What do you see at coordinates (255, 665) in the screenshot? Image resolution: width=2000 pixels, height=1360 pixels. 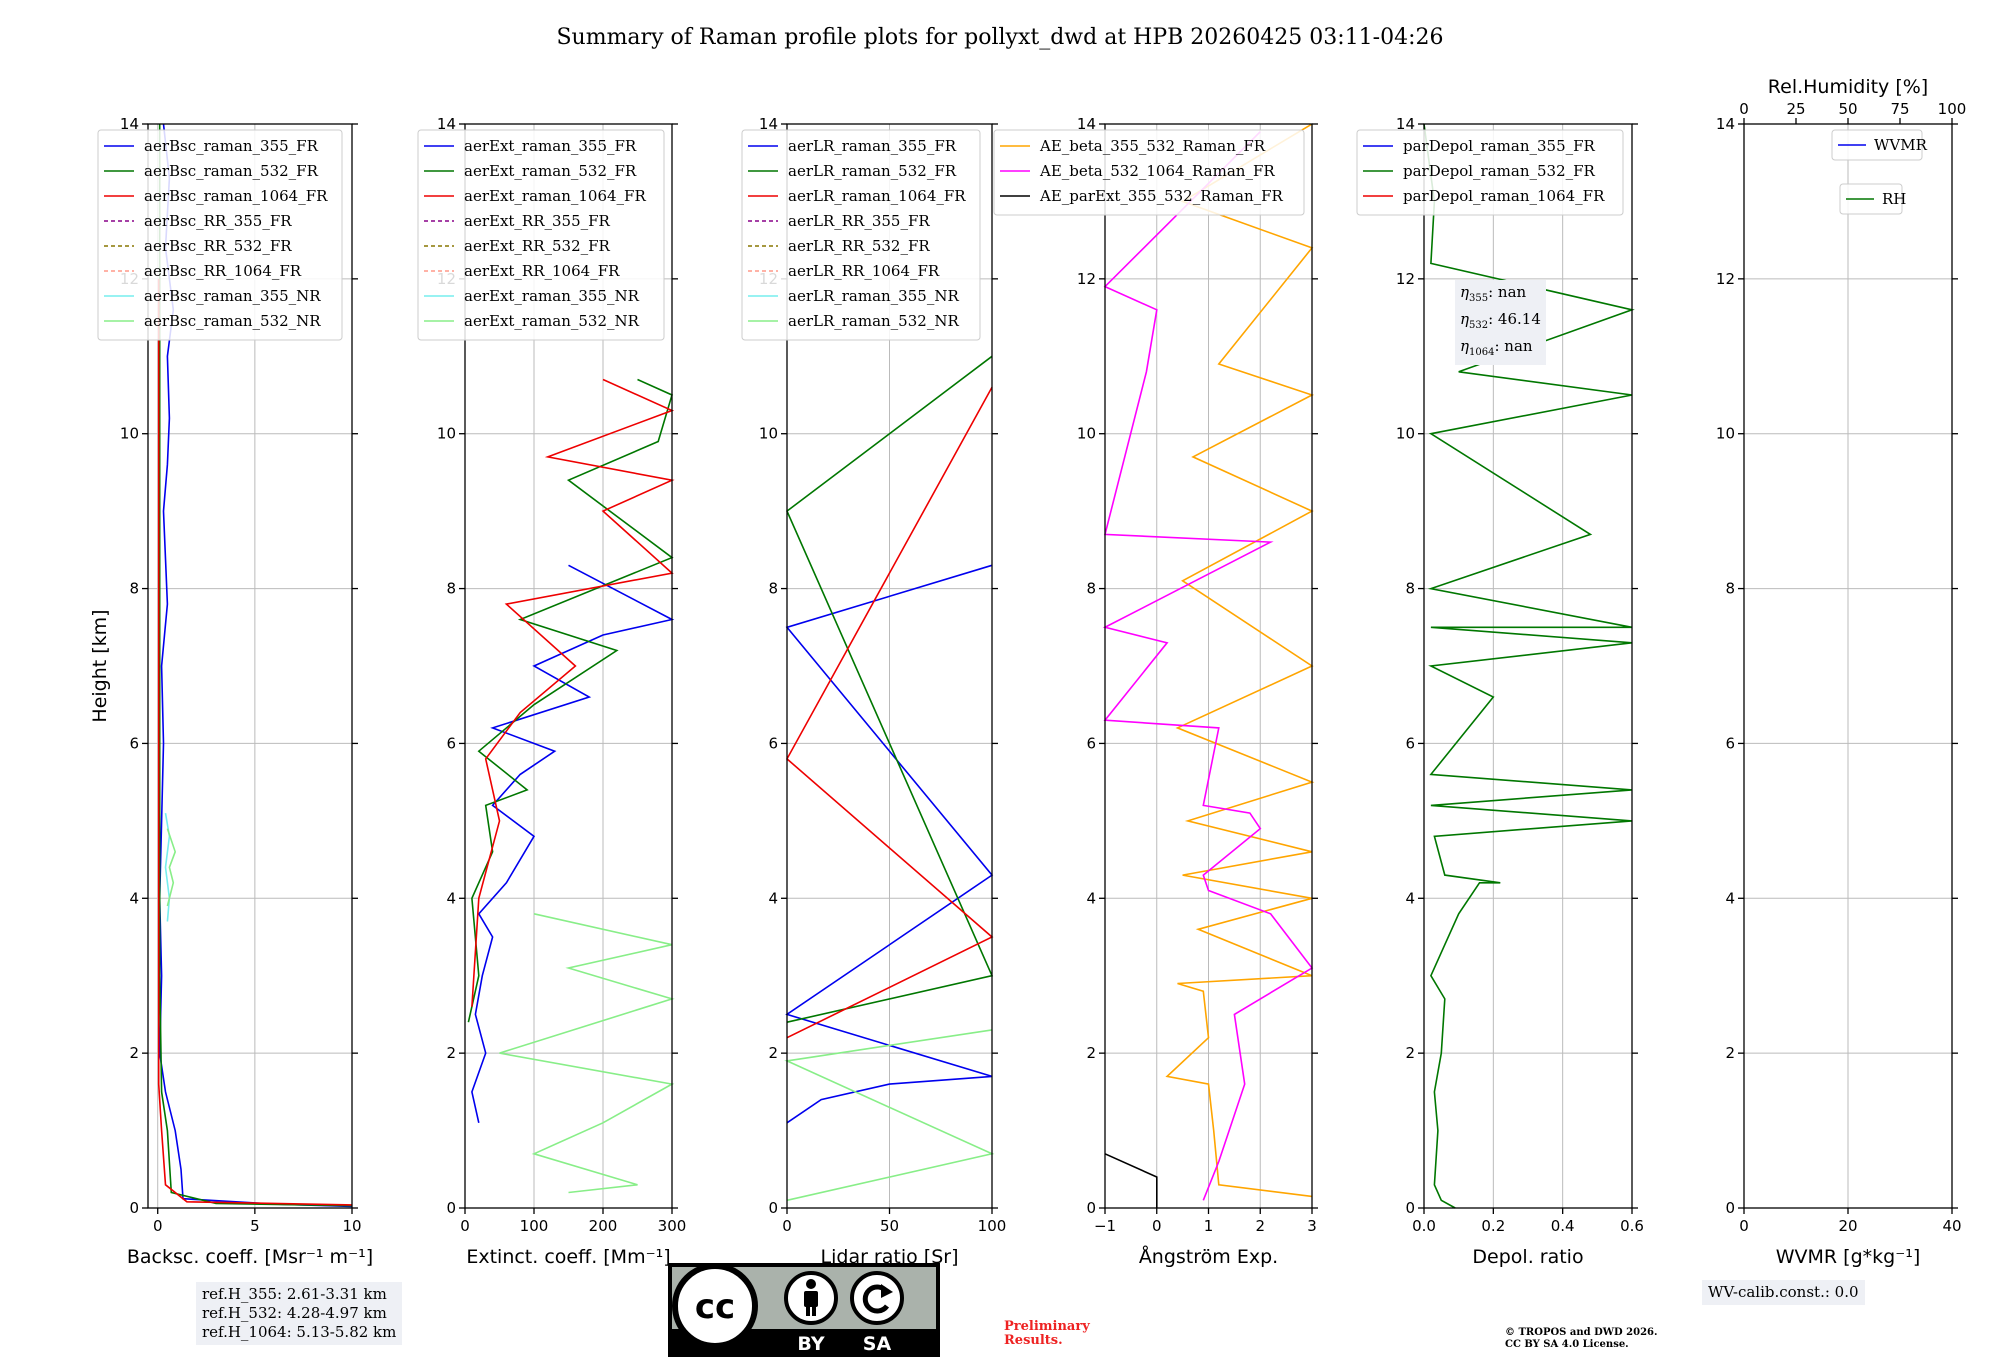 I see `series-line-aerBsc_raman_532_FR` at bounding box center [255, 665].